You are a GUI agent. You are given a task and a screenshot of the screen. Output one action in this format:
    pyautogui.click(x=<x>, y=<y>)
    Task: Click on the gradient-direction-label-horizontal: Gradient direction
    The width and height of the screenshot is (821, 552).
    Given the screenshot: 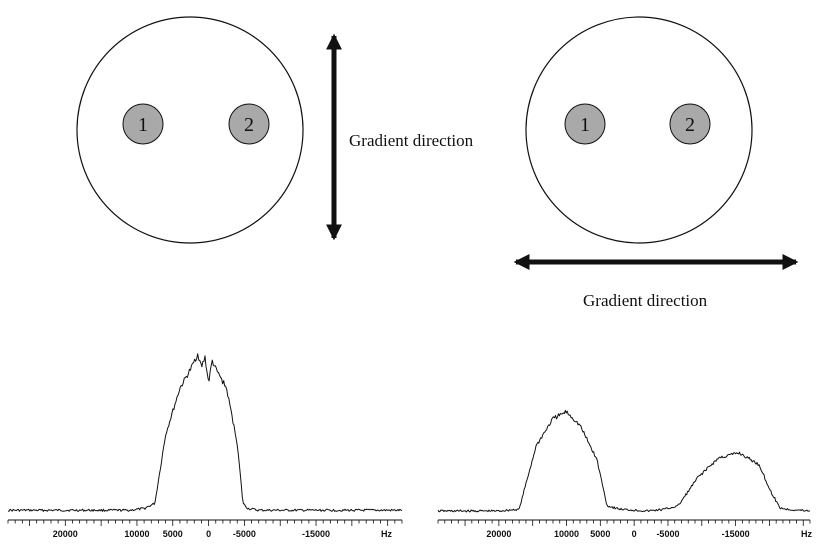 What is the action you would take?
    pyautogui.click(x=645, y=300)
    